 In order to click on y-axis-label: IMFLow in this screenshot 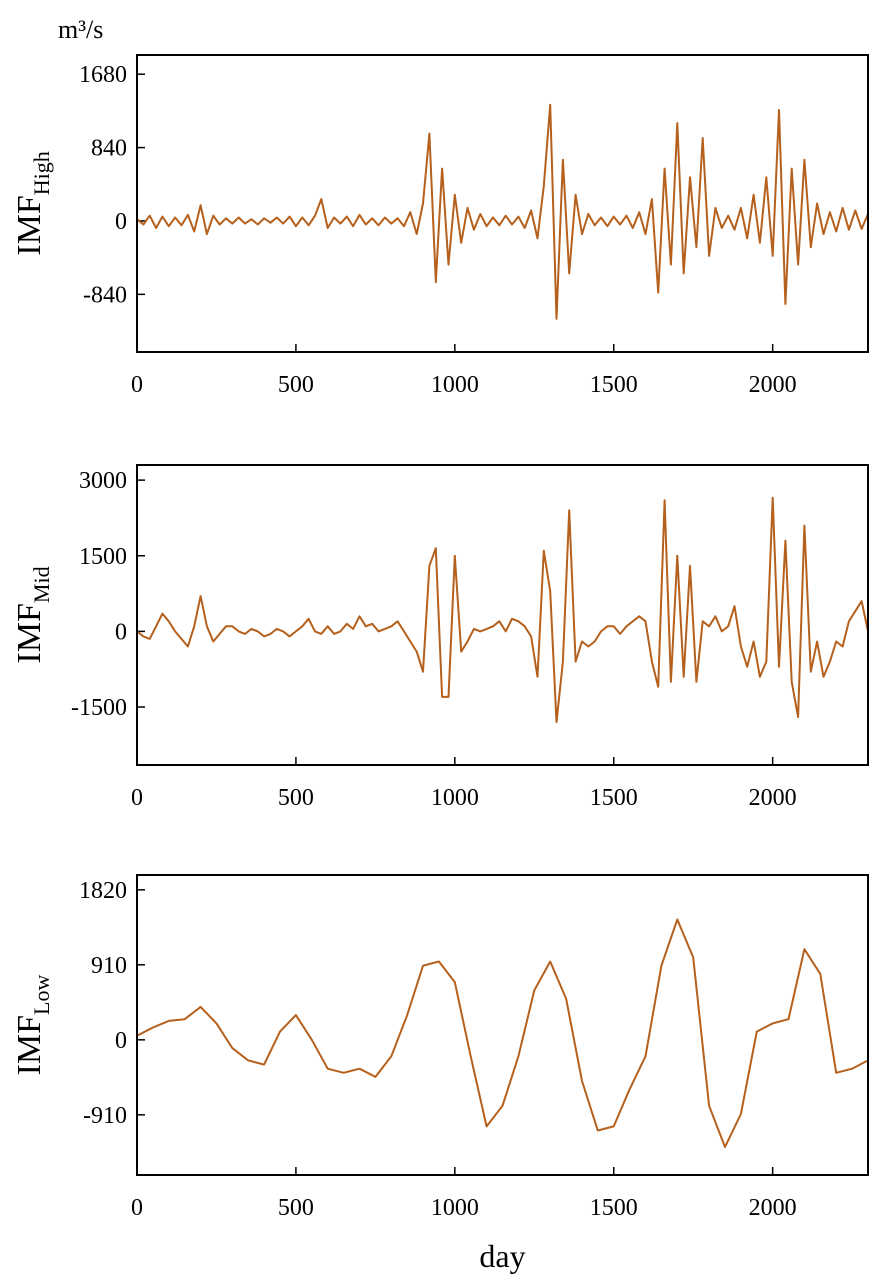, I will do `click(32, 1024)`.